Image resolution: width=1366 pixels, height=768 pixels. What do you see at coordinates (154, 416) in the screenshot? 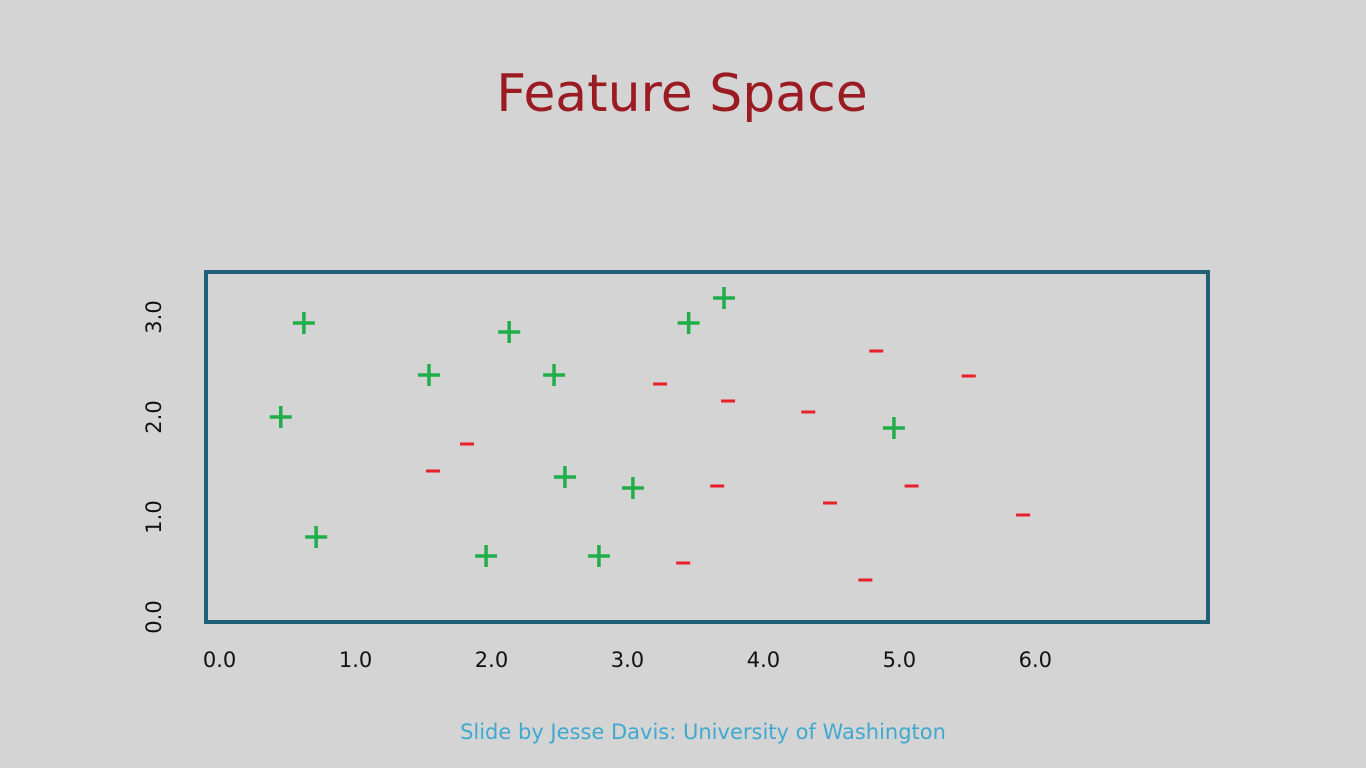
I see `y-tick-label: 2.0` at bounding box center [154, 416].